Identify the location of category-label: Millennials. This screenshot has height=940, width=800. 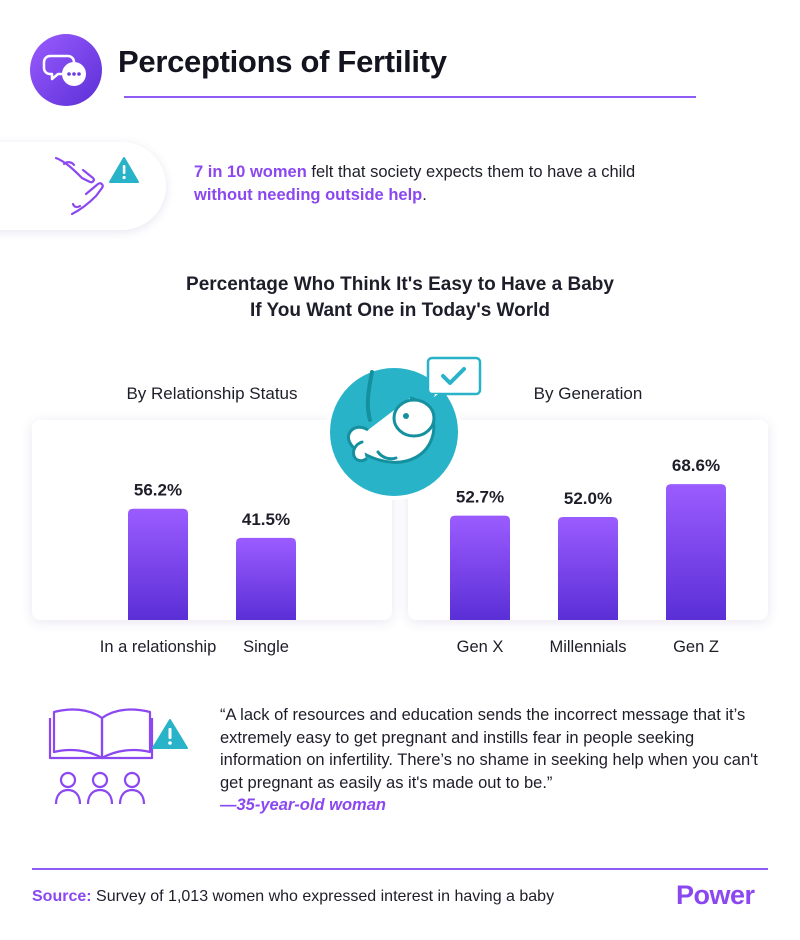
(587, 647).